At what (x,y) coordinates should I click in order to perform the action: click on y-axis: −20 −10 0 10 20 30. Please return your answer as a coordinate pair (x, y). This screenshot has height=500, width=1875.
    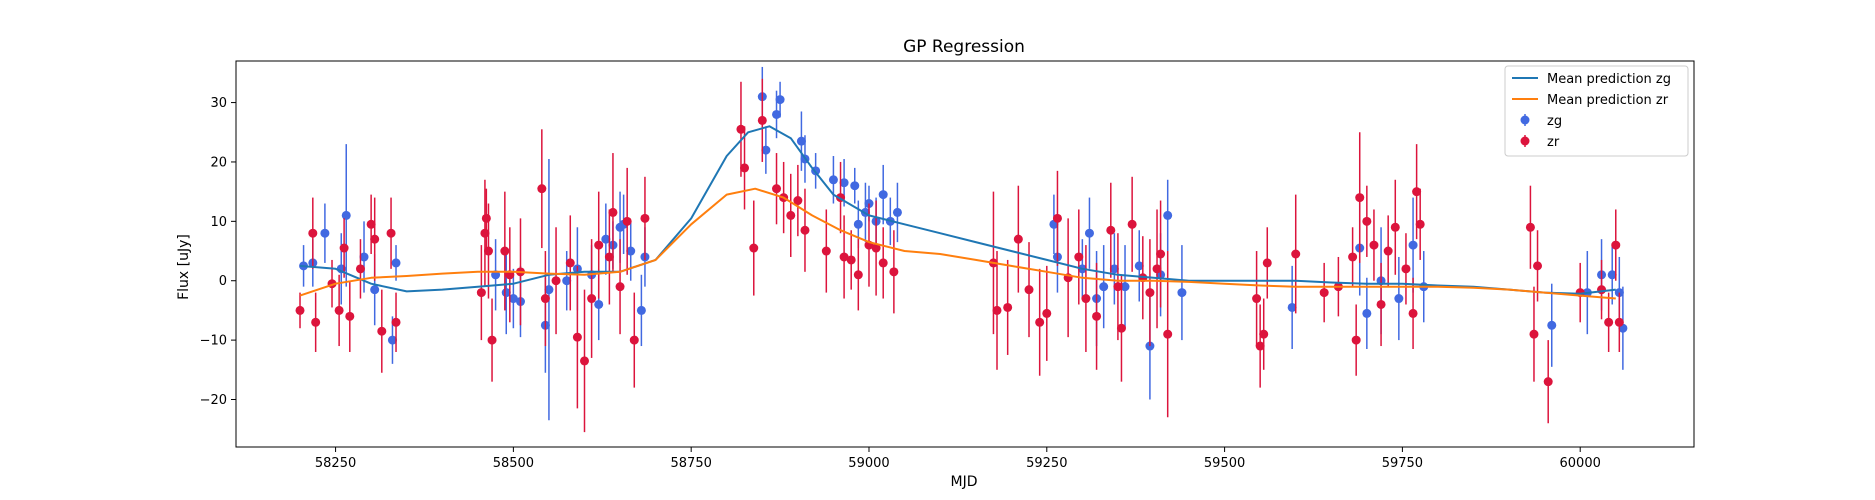
    Looking at the image, I should click on (218, 252).